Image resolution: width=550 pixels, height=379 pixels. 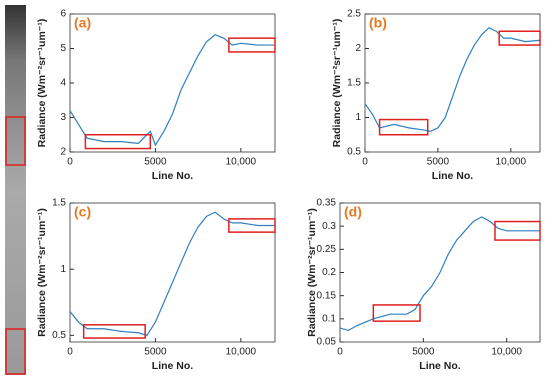 I want to click on y-tick-label: 0.15, so click(x=327, y=295).